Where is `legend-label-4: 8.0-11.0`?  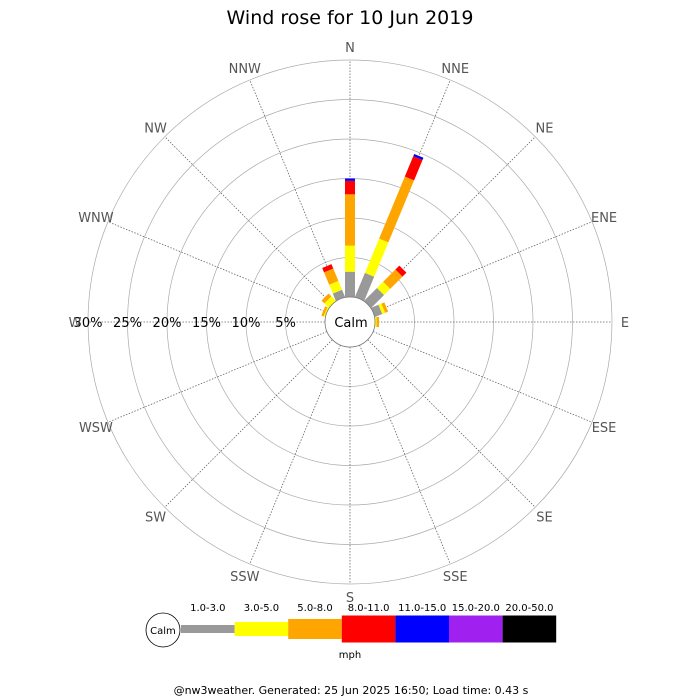
legend-label-4: 8.0-11.0 is located at coordinates (369, 608).